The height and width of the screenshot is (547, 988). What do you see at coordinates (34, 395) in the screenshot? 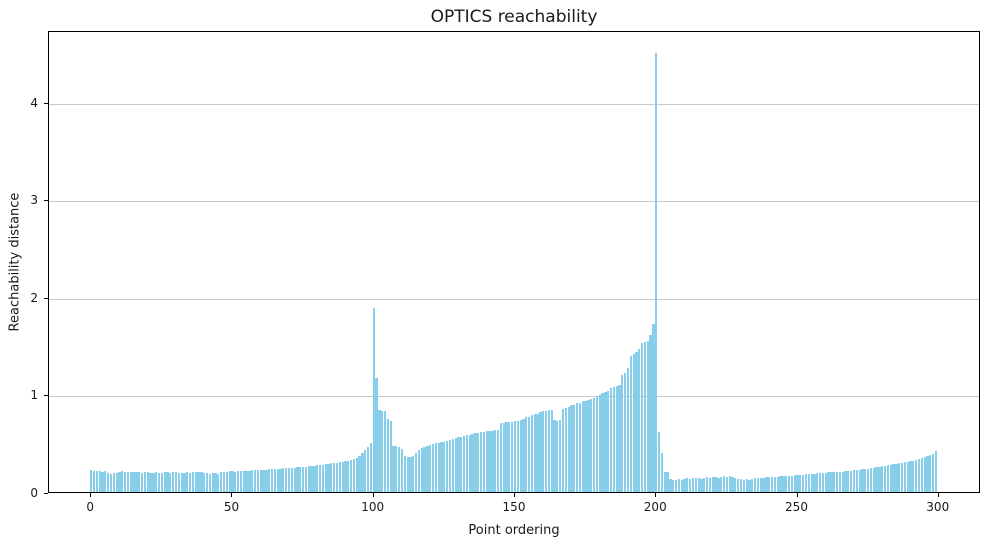
I see `y-tick-label-1: 1` at bounding box center [34, 395].